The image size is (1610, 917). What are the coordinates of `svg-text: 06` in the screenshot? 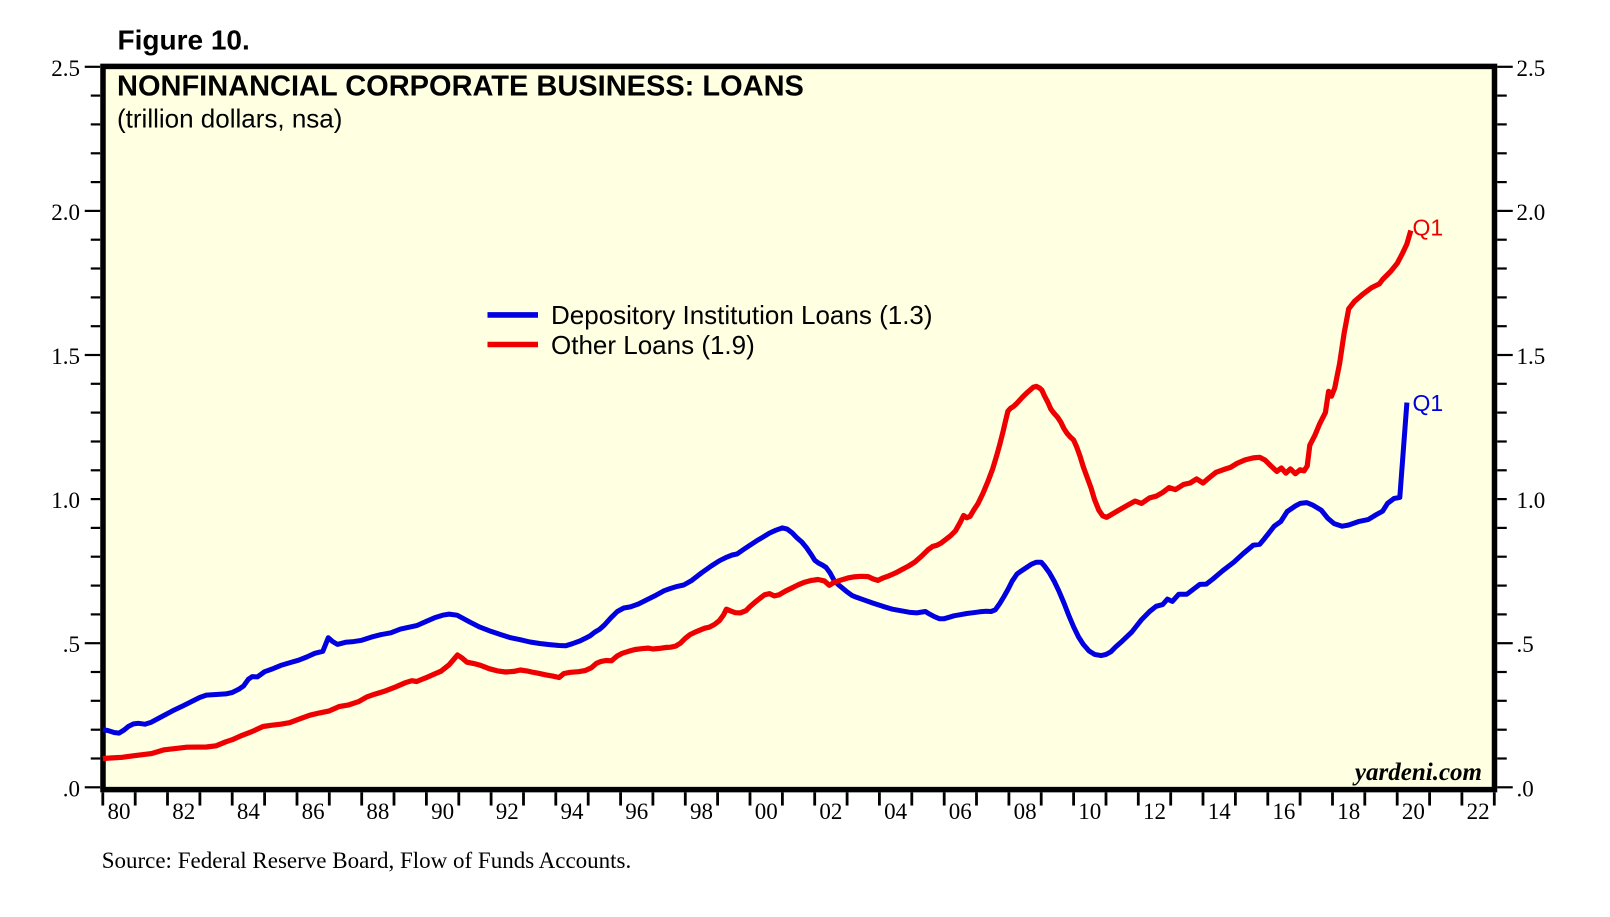 It's located at (960, 811).